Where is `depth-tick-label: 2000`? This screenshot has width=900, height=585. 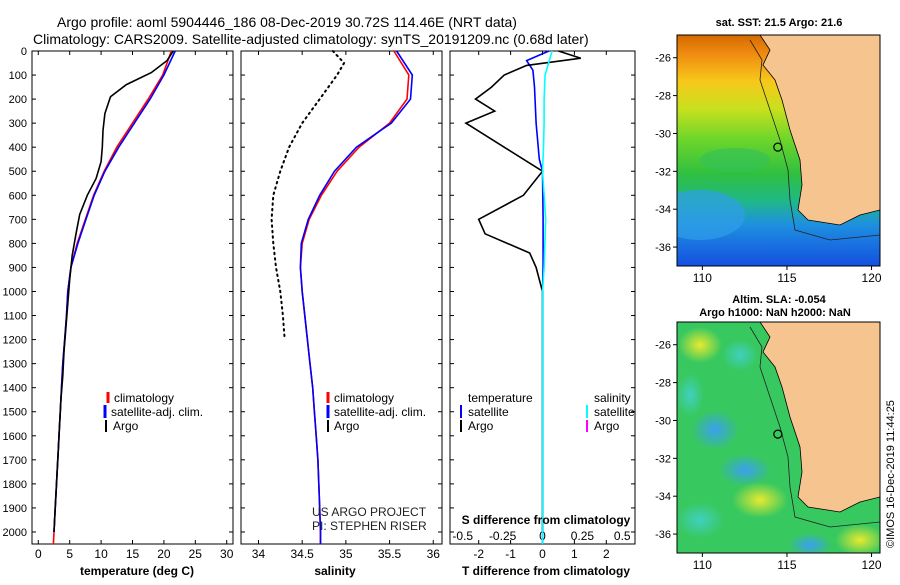
depth-tick-label: 2000 is located at coordinates (15, 533).